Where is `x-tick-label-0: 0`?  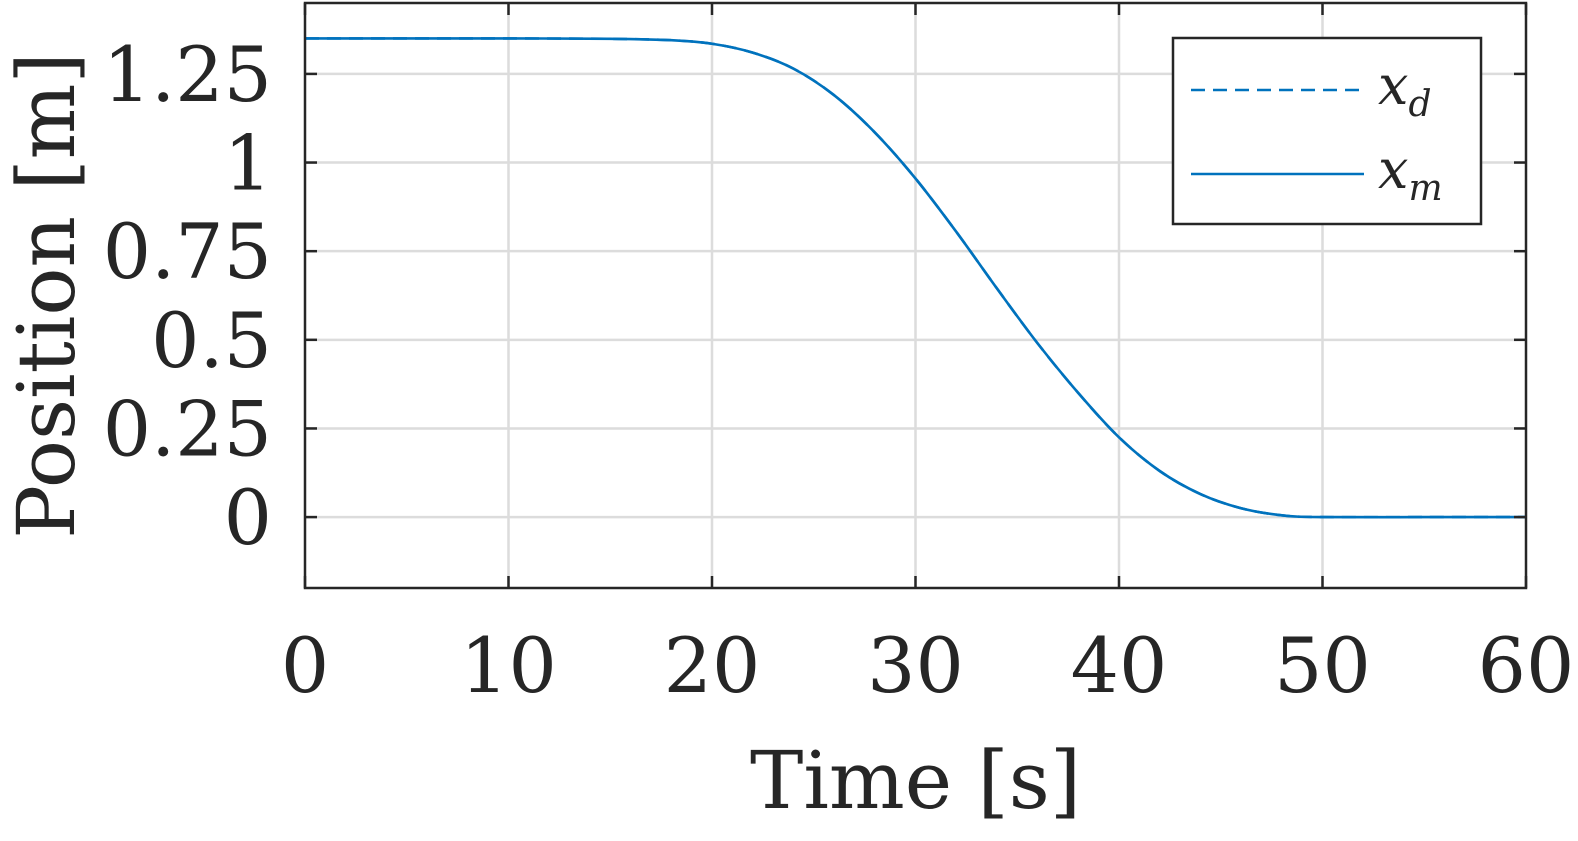 x-tick-label-0: 0 is located at coordinates (305, 665).